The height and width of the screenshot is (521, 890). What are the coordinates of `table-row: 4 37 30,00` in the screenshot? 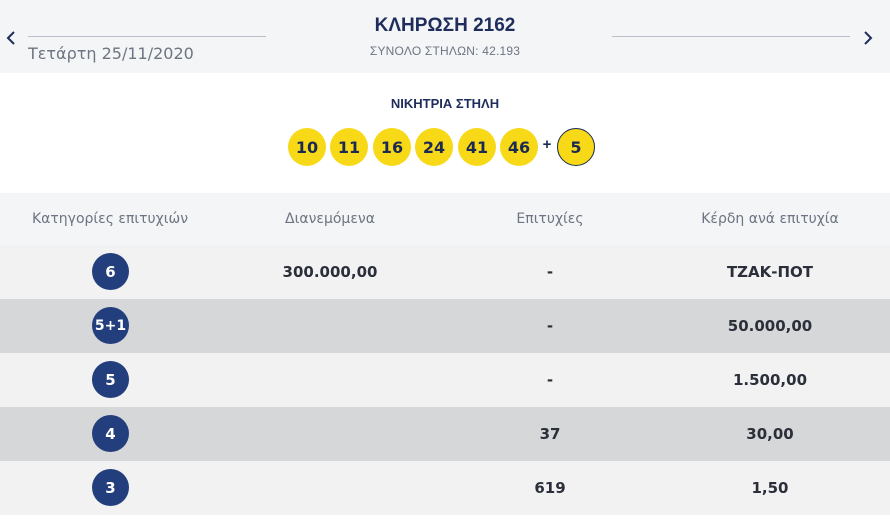 It's located at (445, 434).